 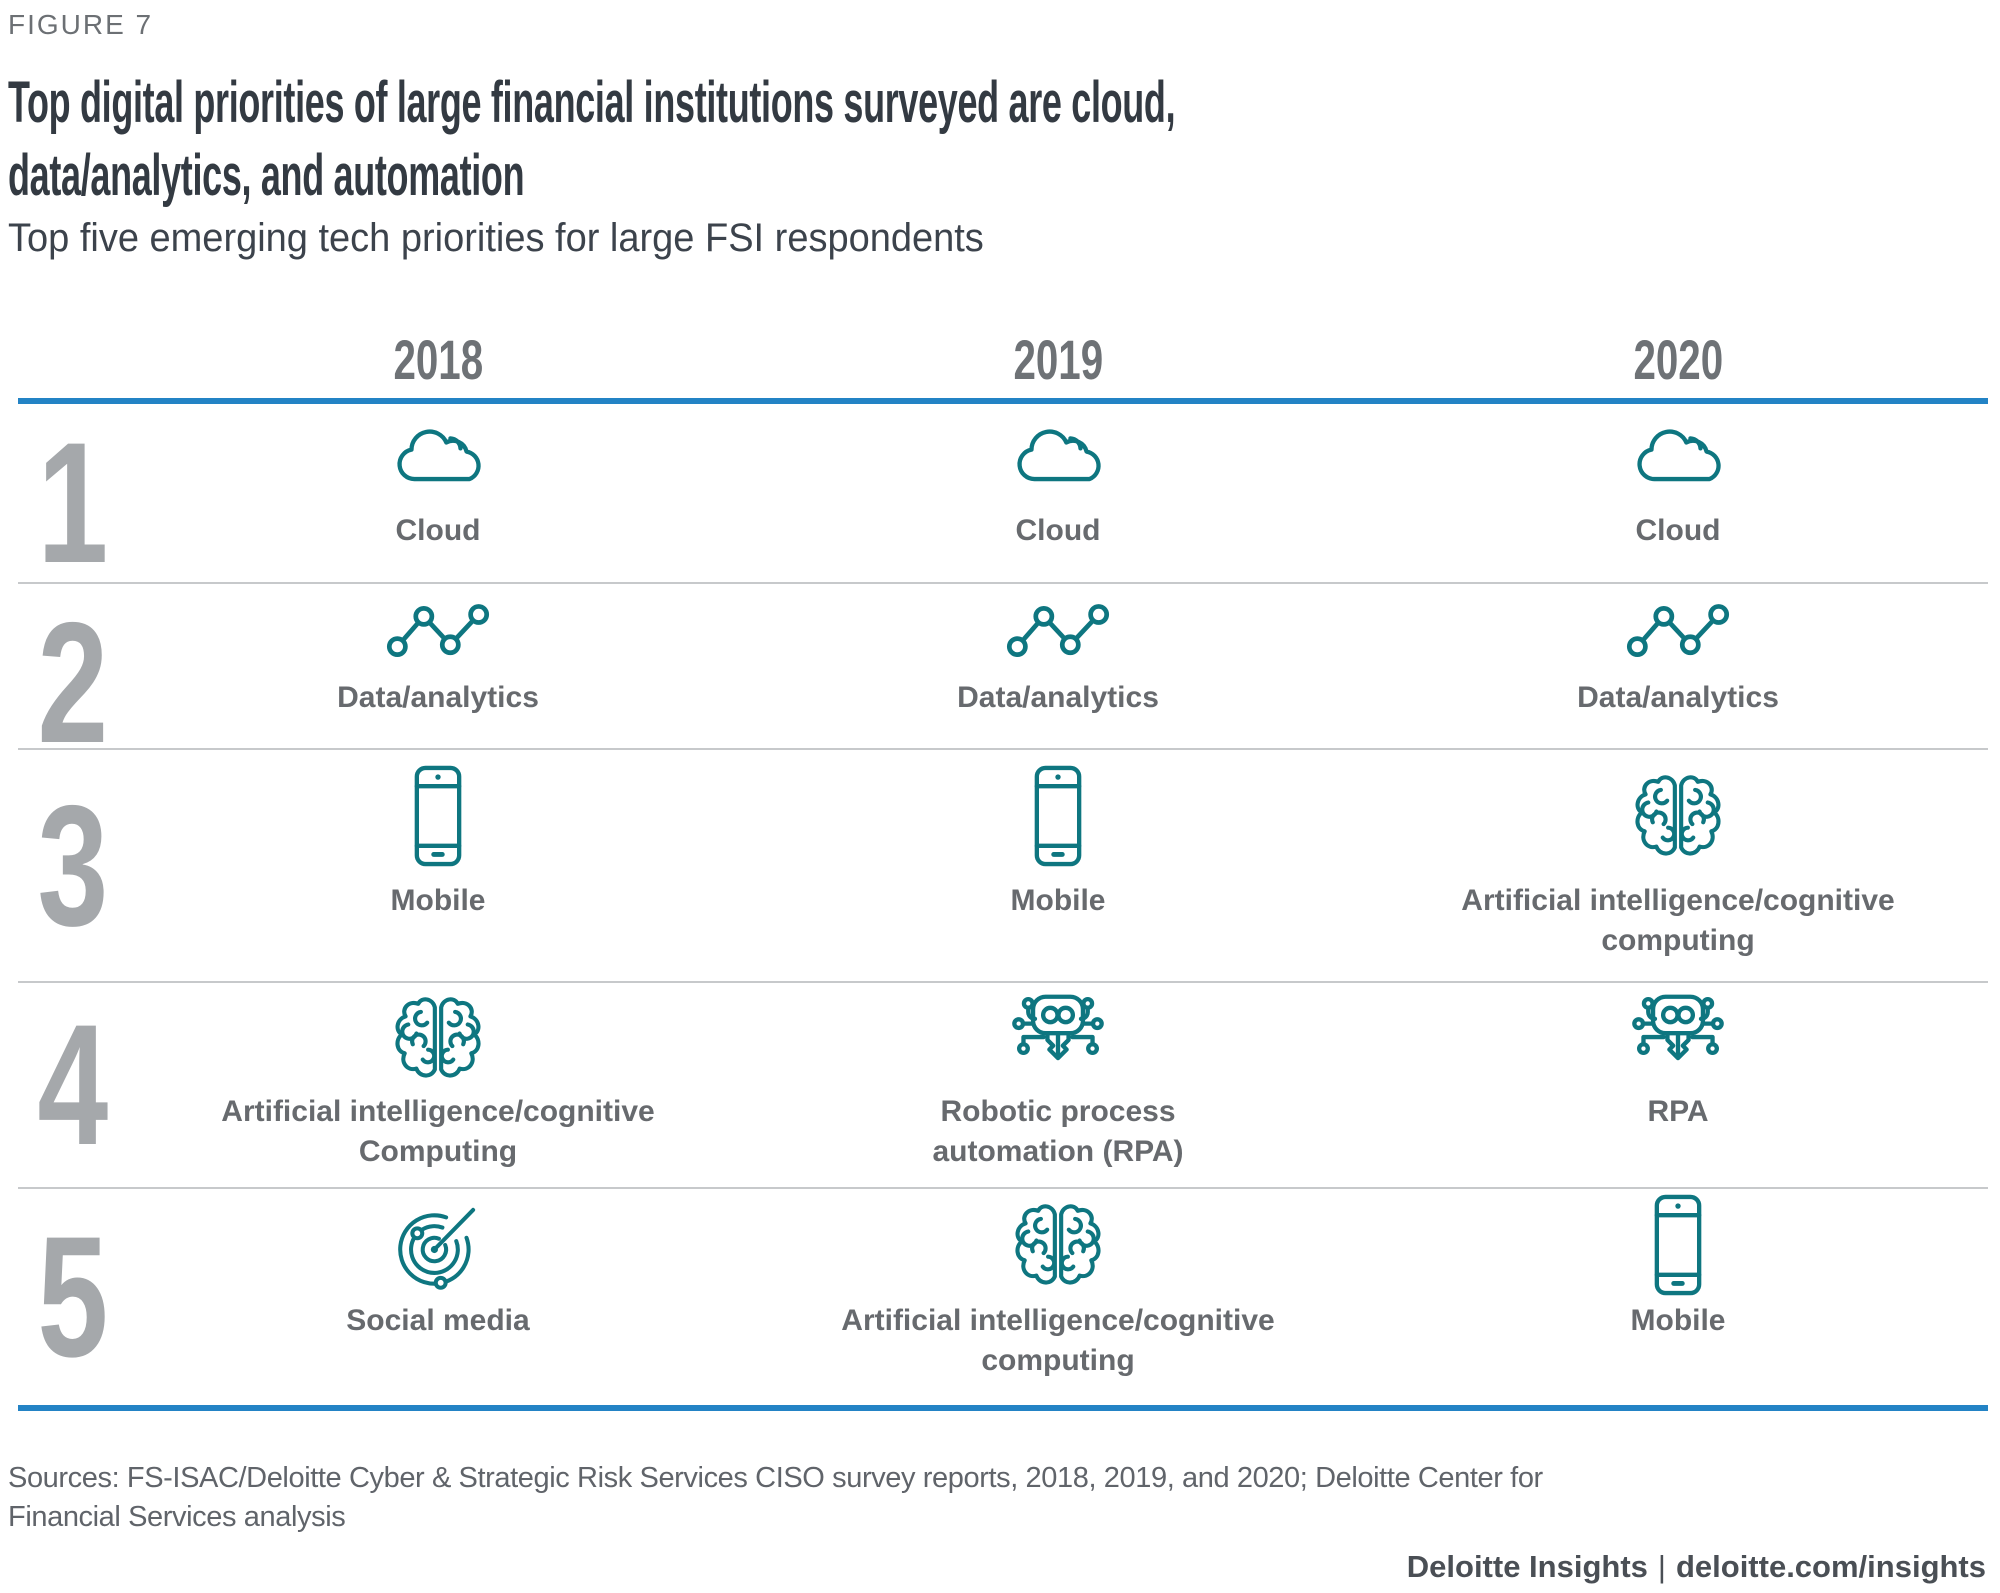 I want to click on rank-number: 1, so click(x=73, y=503).